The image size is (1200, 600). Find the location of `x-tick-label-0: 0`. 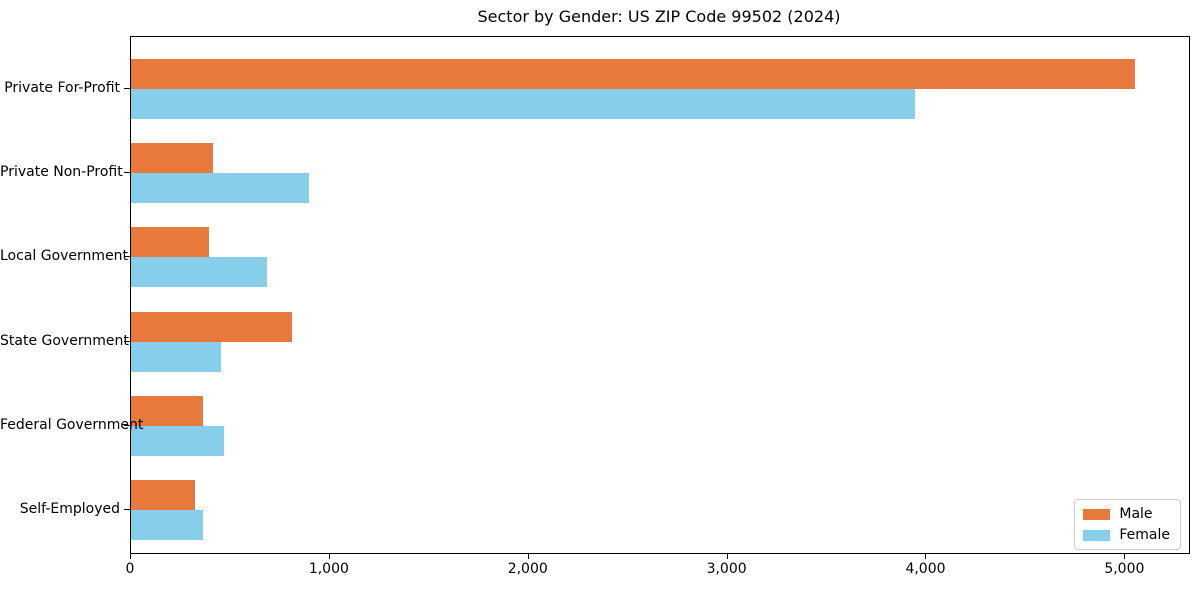

x-tick-label-0: 0 is located at coordinates (130, 569).